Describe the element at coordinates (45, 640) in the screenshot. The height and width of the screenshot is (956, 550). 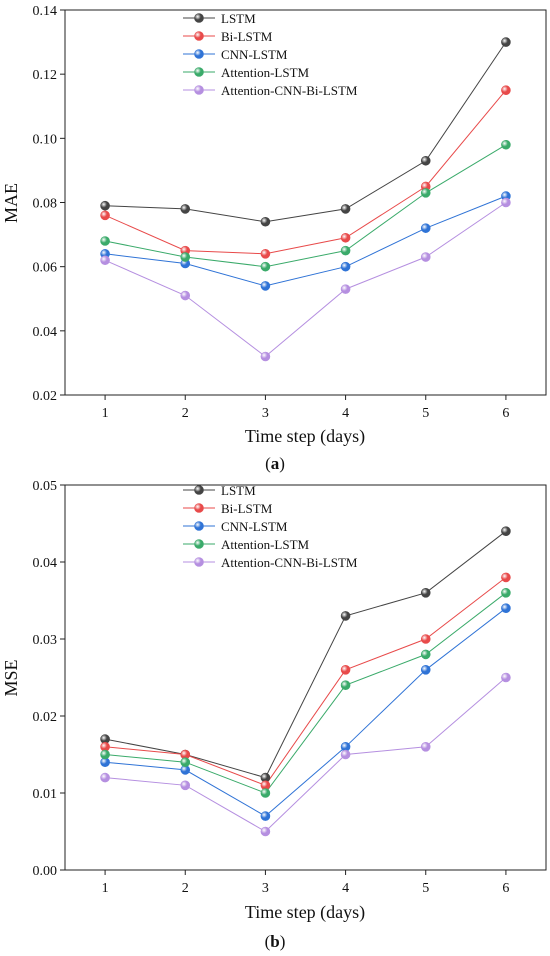
I see `y-tick-label: 0.03` at that location.